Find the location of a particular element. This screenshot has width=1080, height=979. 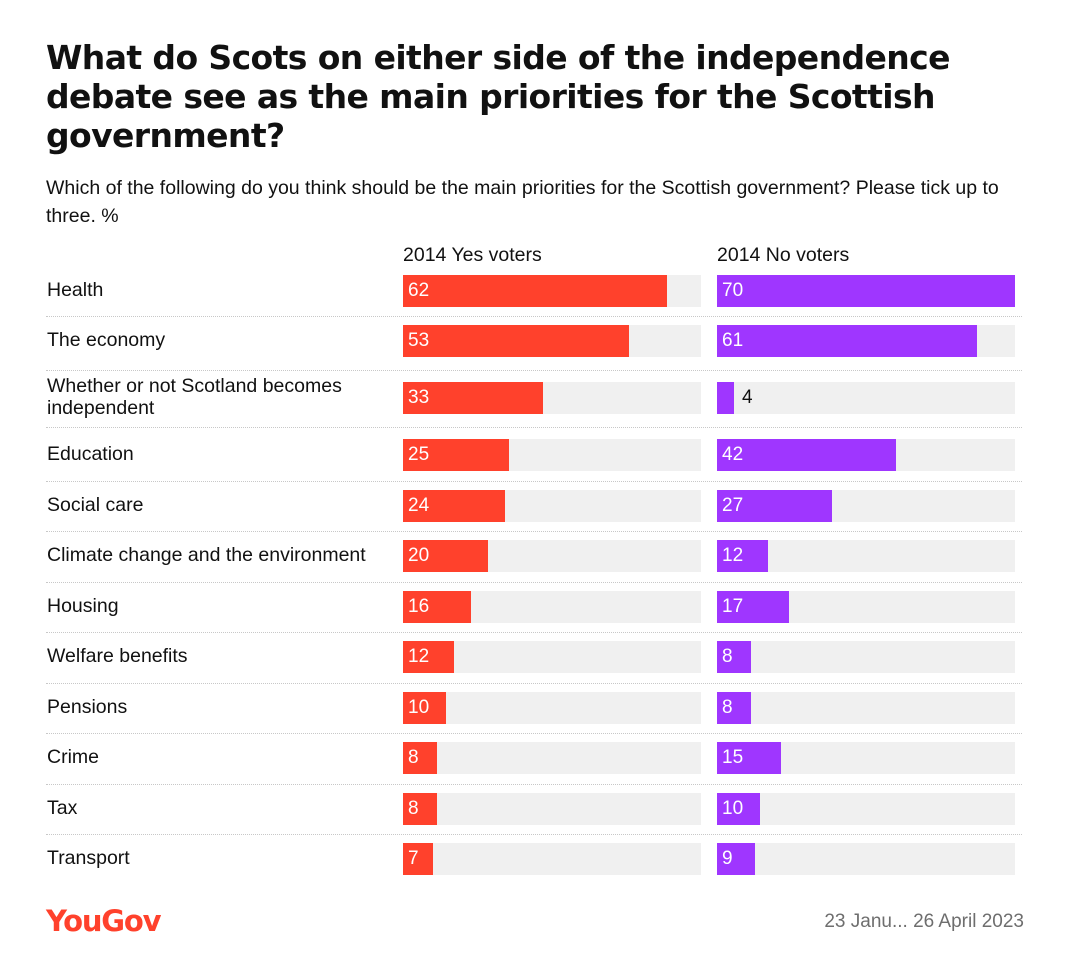

yes-value-label: 24 is located at coordinates (419, 505).